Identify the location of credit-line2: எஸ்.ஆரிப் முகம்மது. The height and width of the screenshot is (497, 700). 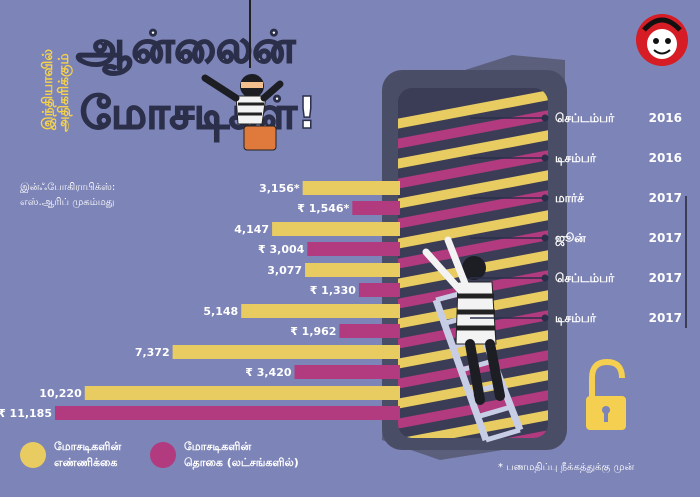
(67, 202).